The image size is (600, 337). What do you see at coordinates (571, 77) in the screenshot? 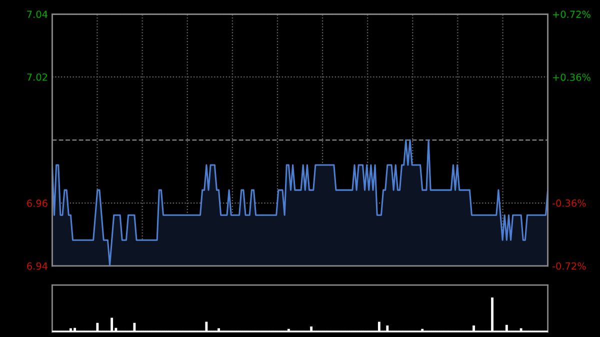
I see `y2-tick-label: +0.36%` at bounding box center [571, 77].